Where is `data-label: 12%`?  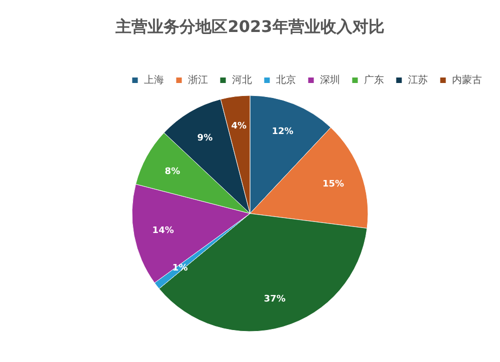
data-label: 12% is located at coordinates (283, 132).